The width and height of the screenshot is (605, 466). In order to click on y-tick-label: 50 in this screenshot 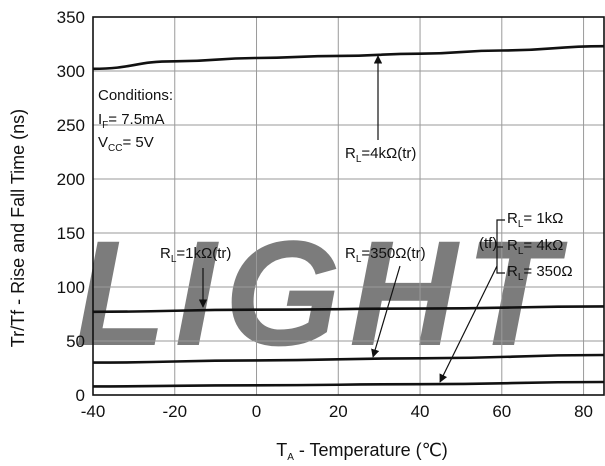, I will do `click(75, 341)`.